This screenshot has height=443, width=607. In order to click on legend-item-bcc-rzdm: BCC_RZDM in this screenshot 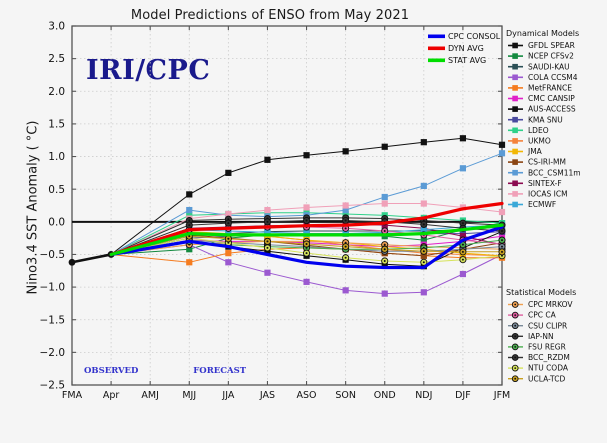, I will do `click(539, 357)`.